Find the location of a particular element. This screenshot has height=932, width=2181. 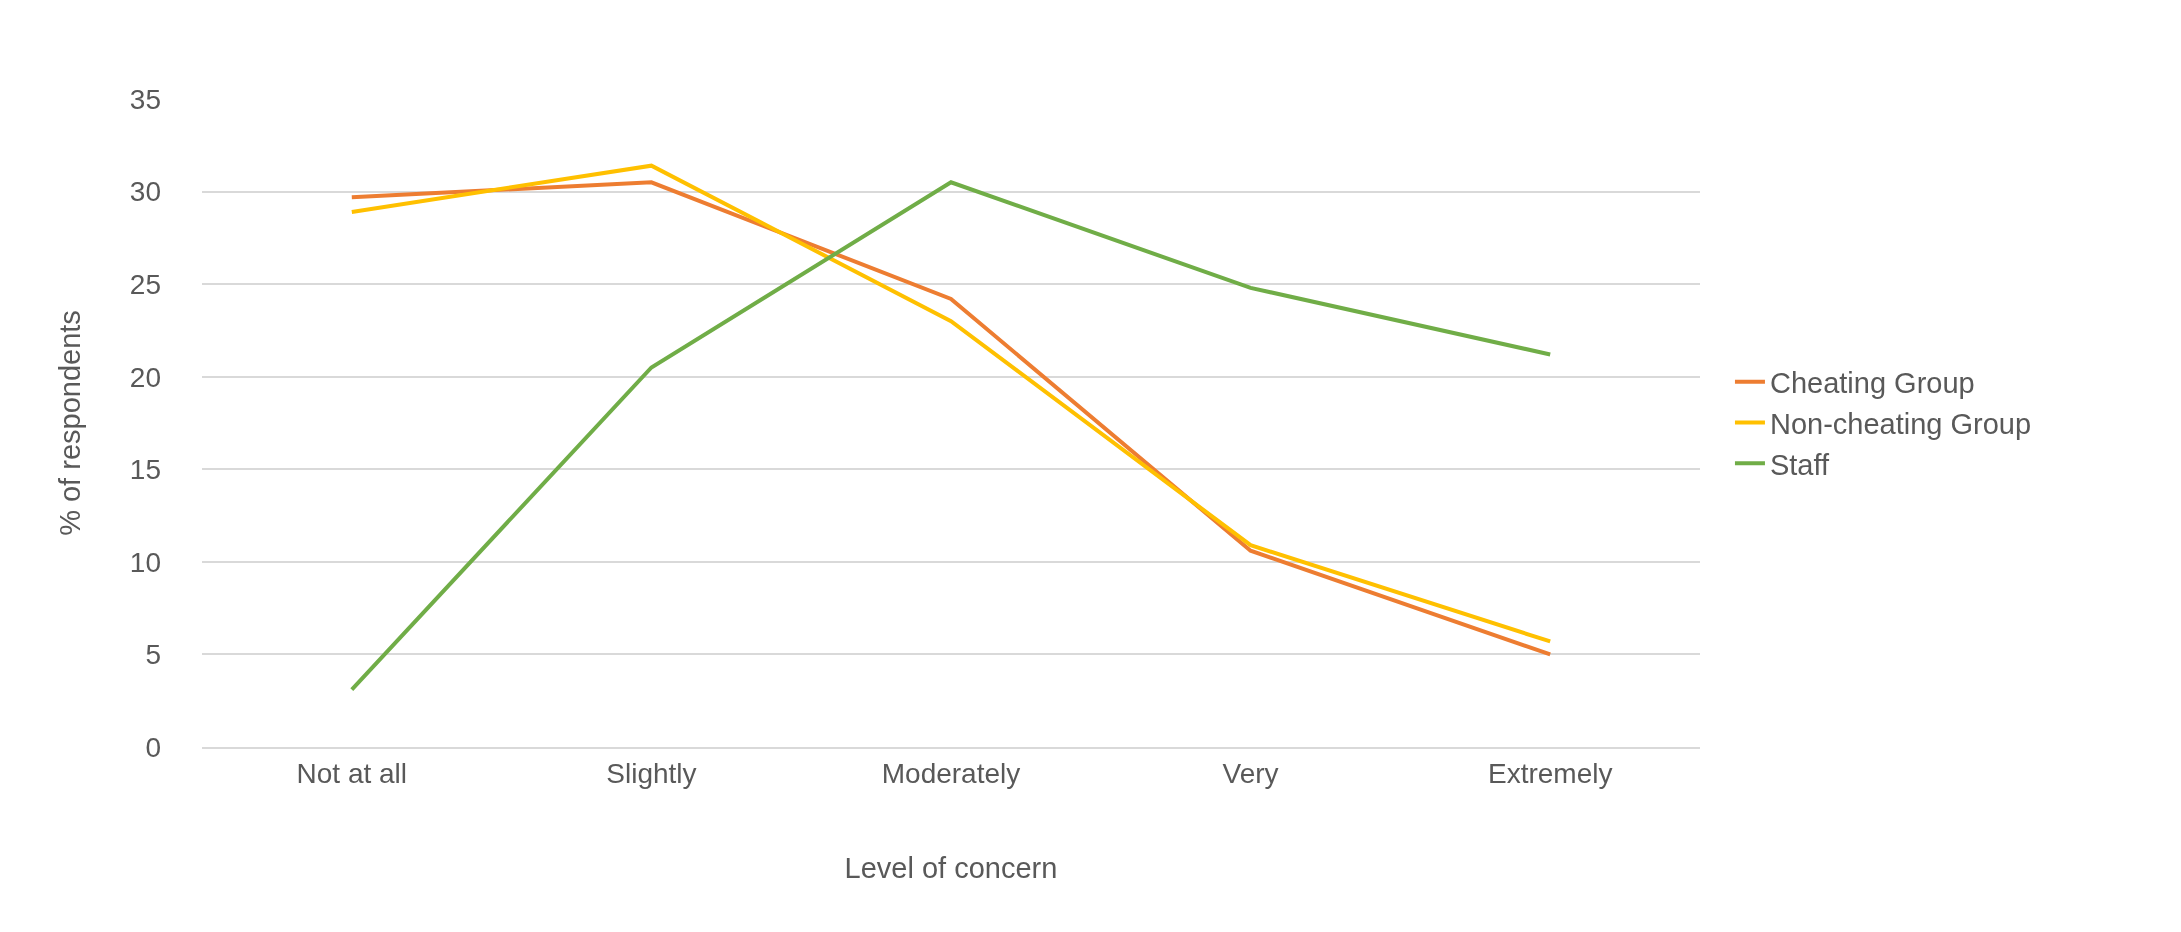

legend-label: Staff is located at coordinates (1800, 464).